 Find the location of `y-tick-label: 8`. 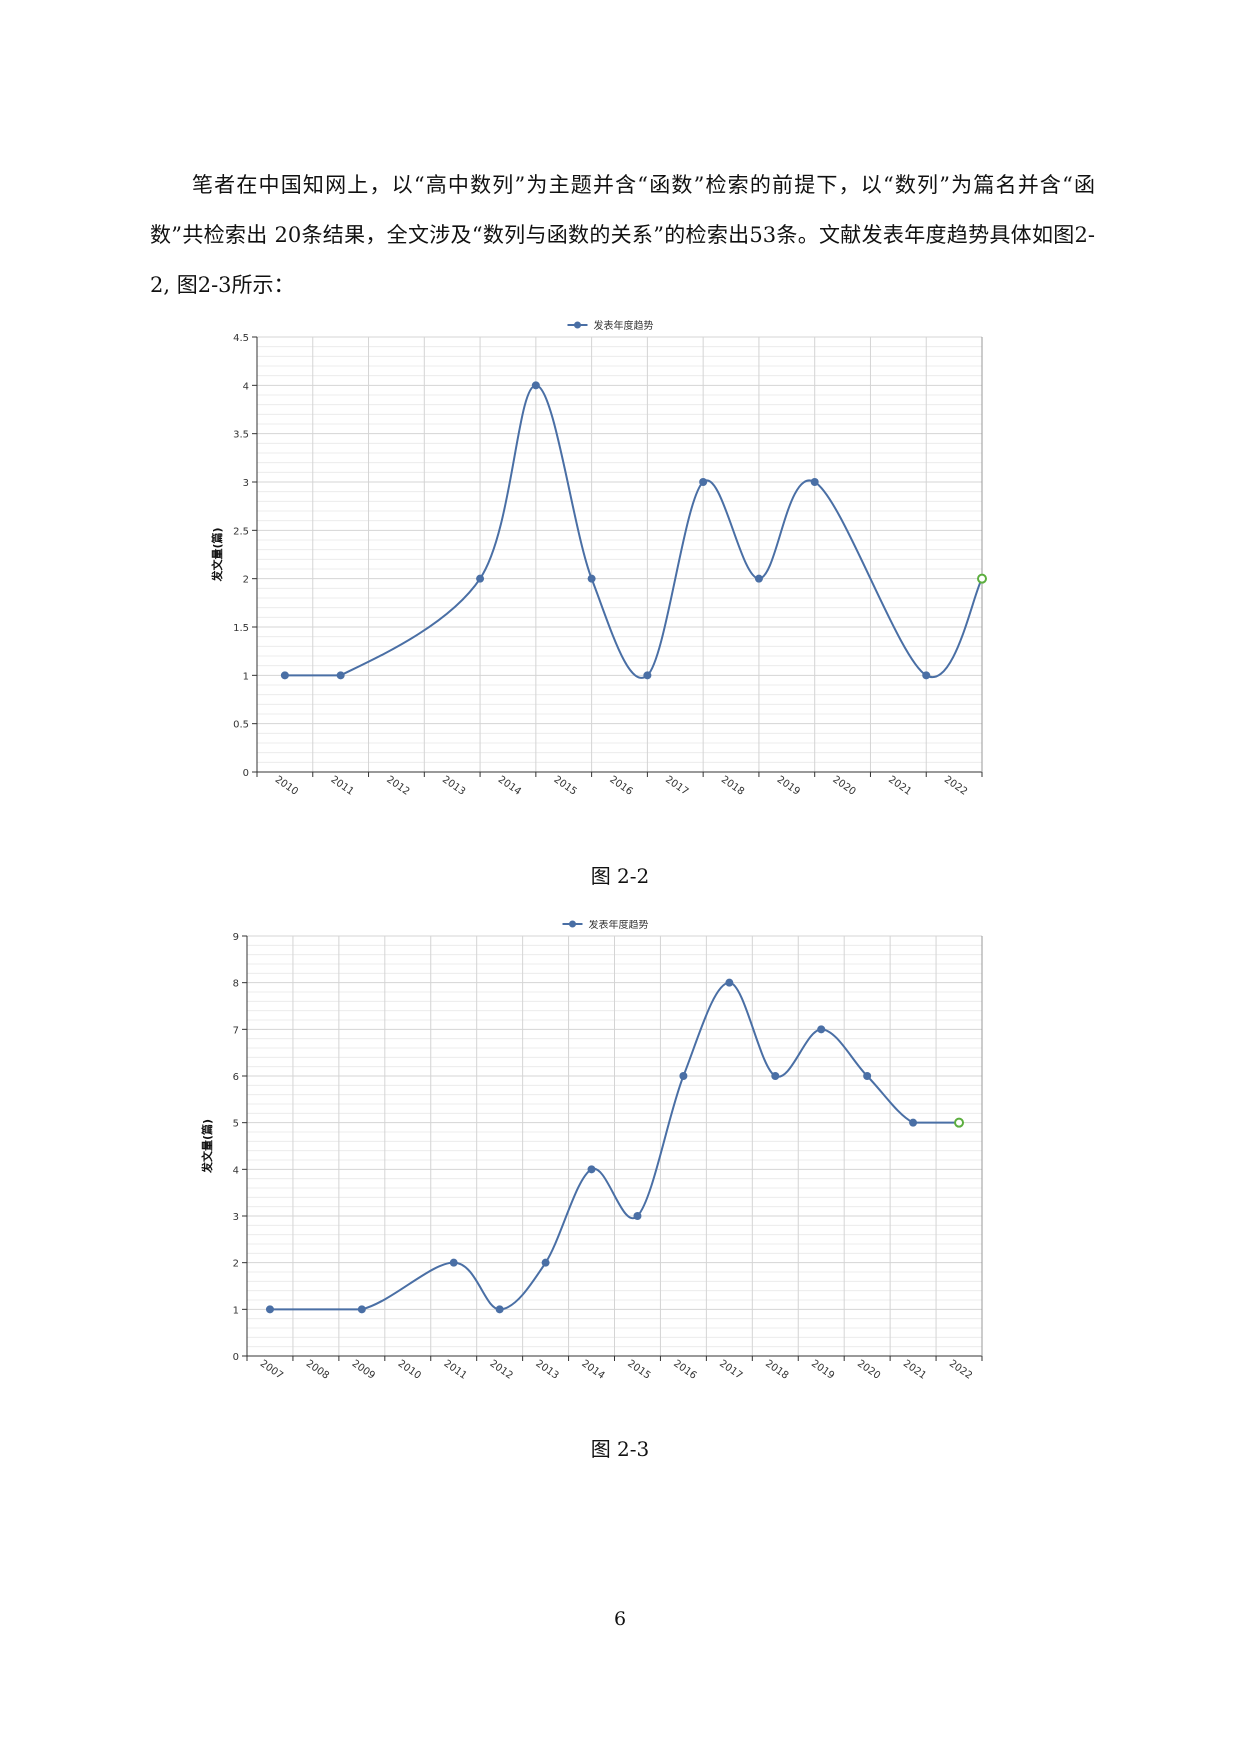

y-tick-label: 8 is located at coordinates (236, 984).